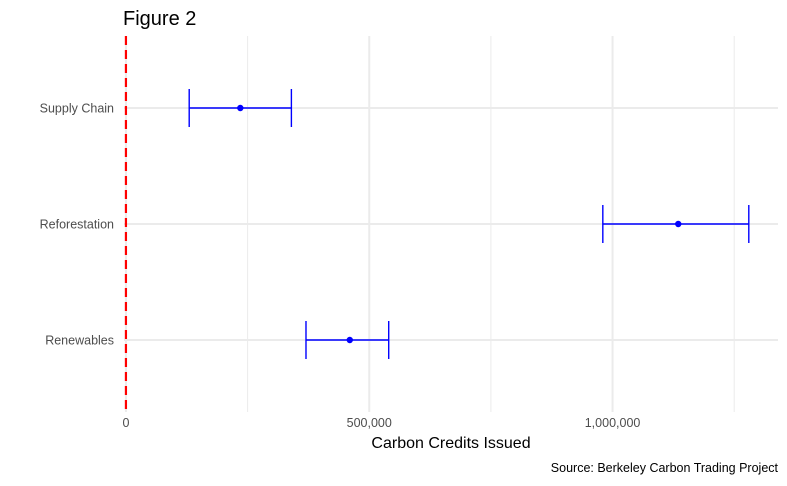 This screenshot has height=486, width=787. I want to click on x-tick-label: 0, so click(125, 423).